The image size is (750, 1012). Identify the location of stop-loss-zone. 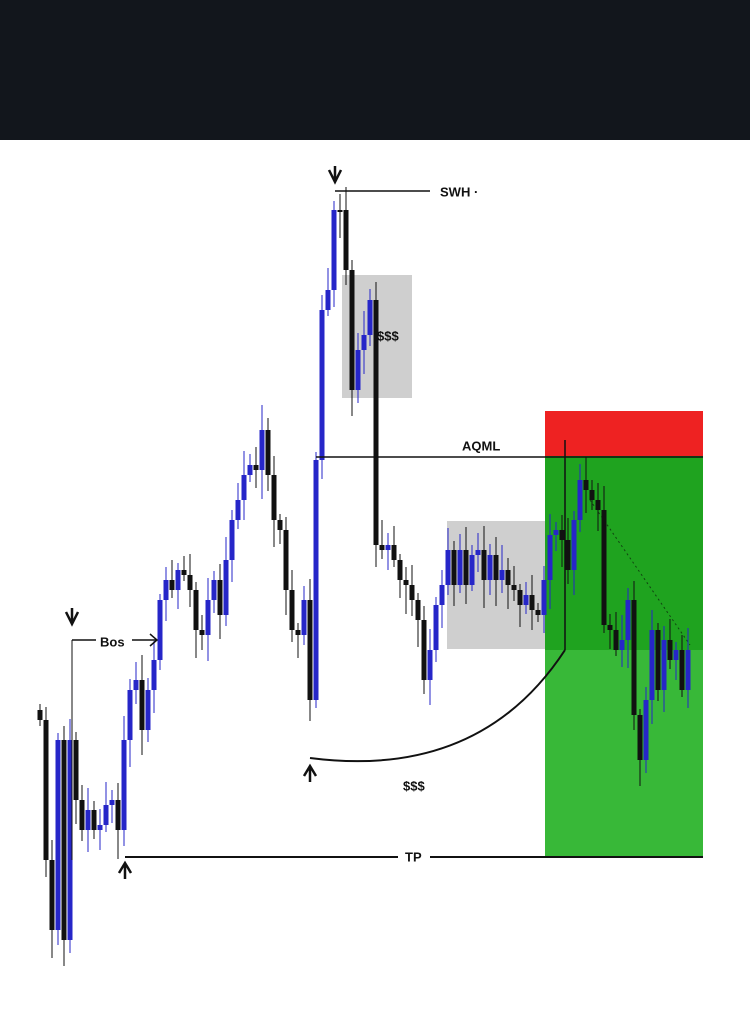
(624, 433).